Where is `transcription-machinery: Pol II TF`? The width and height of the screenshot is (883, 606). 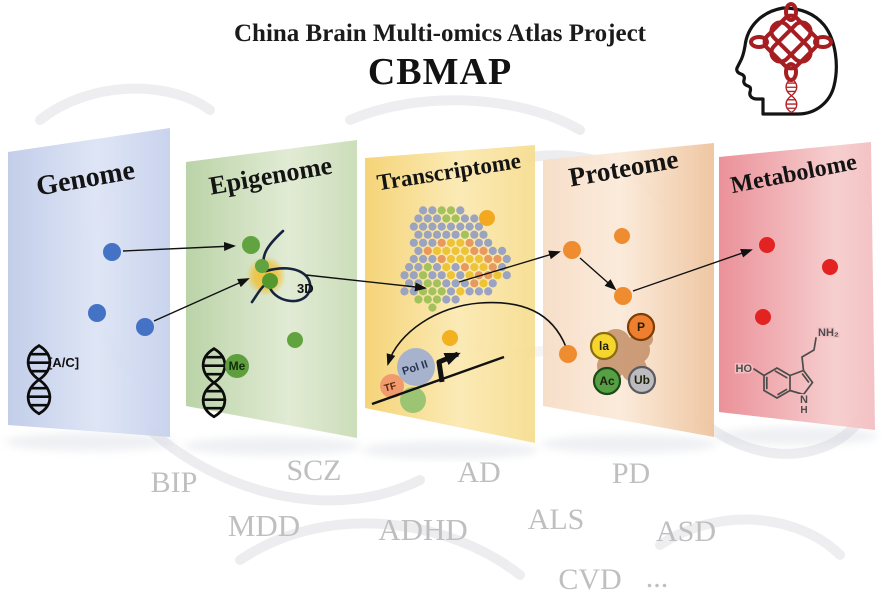
transcription-machinery: Pol II TF is located at coordinates (438, 380).